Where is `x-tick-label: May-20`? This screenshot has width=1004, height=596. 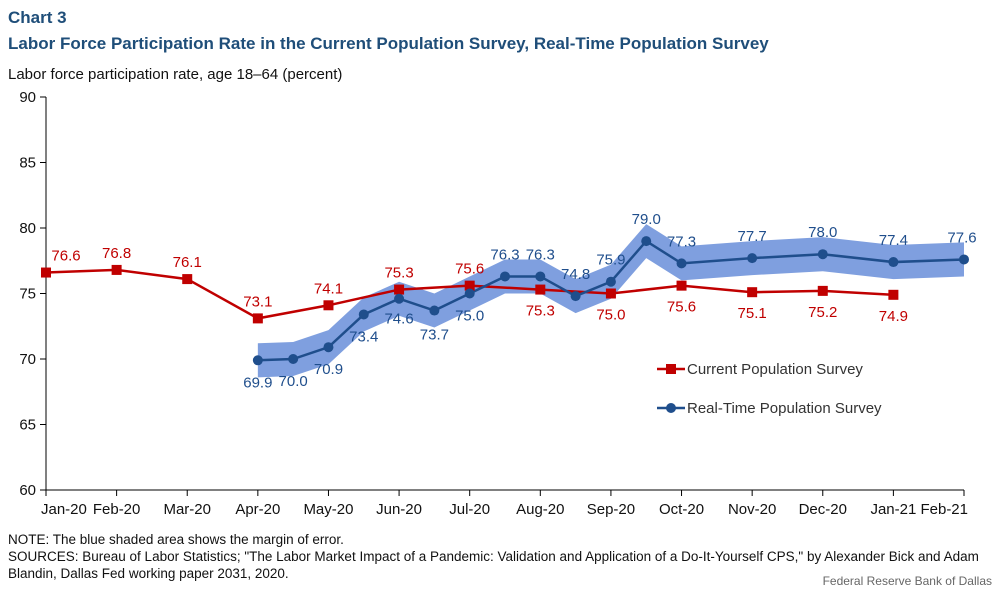 x-tick-label: May-20 is located at coordinates (328, 509).